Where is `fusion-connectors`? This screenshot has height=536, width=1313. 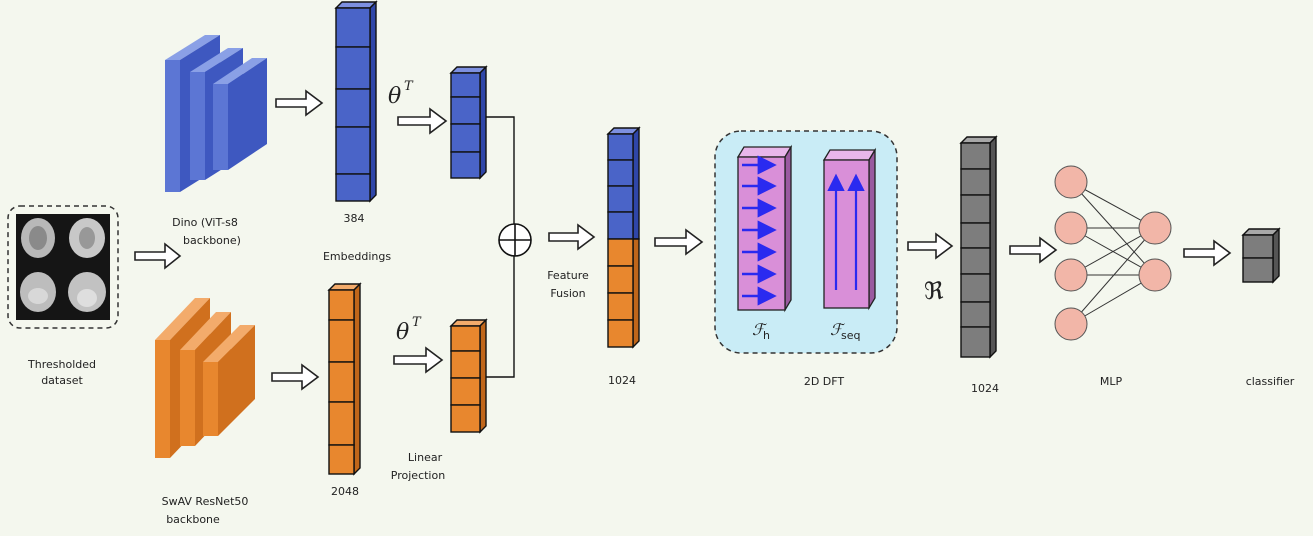
fusion-connectors is located at coordinates (500, 247).